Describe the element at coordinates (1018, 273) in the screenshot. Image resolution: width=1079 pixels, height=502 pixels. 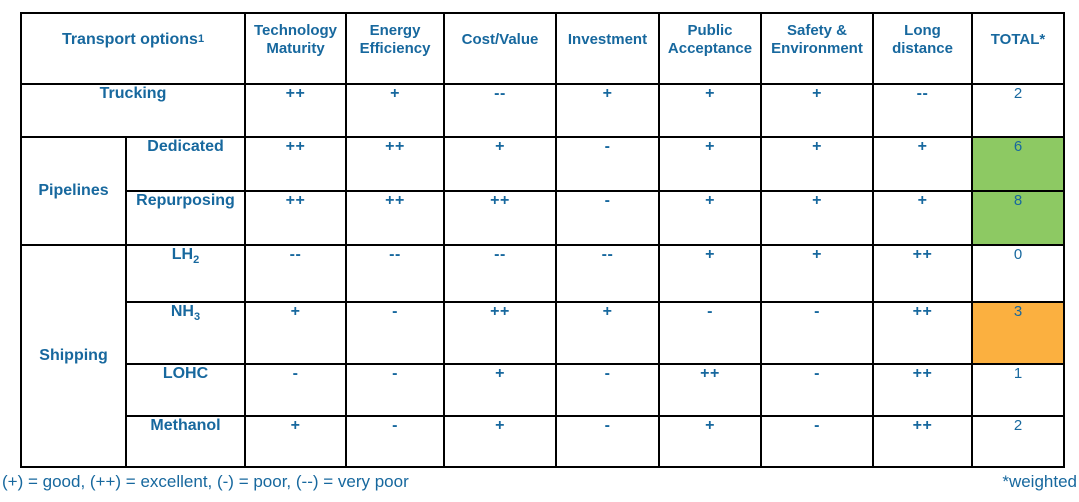
I see `total-cell: 0` at that location.